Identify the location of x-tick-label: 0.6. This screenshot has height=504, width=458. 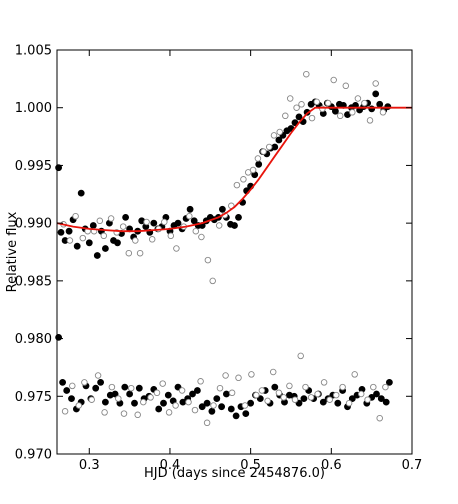
(331, 465).